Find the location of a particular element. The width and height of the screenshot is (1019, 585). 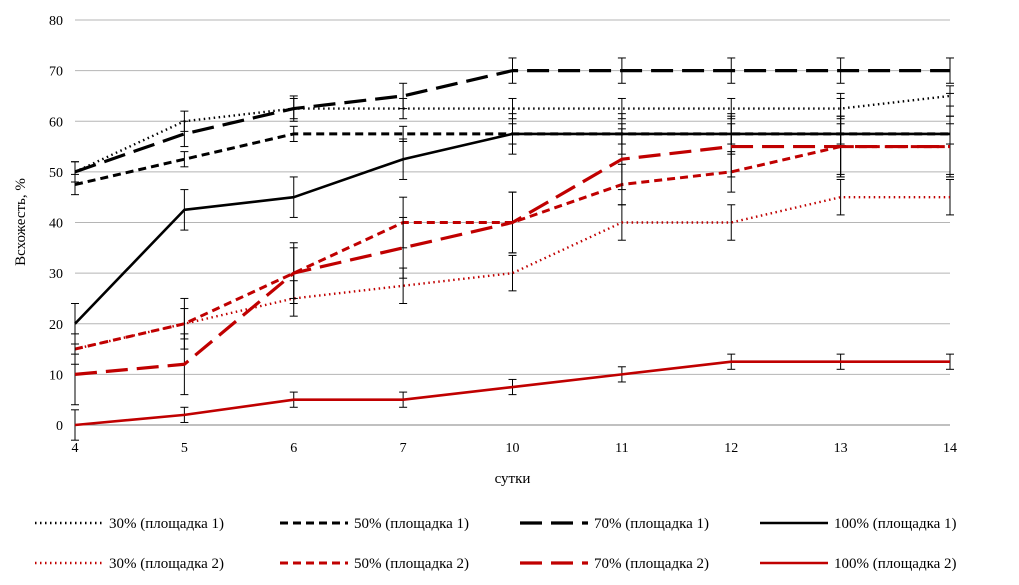

x-tick-label: 11 is located at coordinates (621, 448).